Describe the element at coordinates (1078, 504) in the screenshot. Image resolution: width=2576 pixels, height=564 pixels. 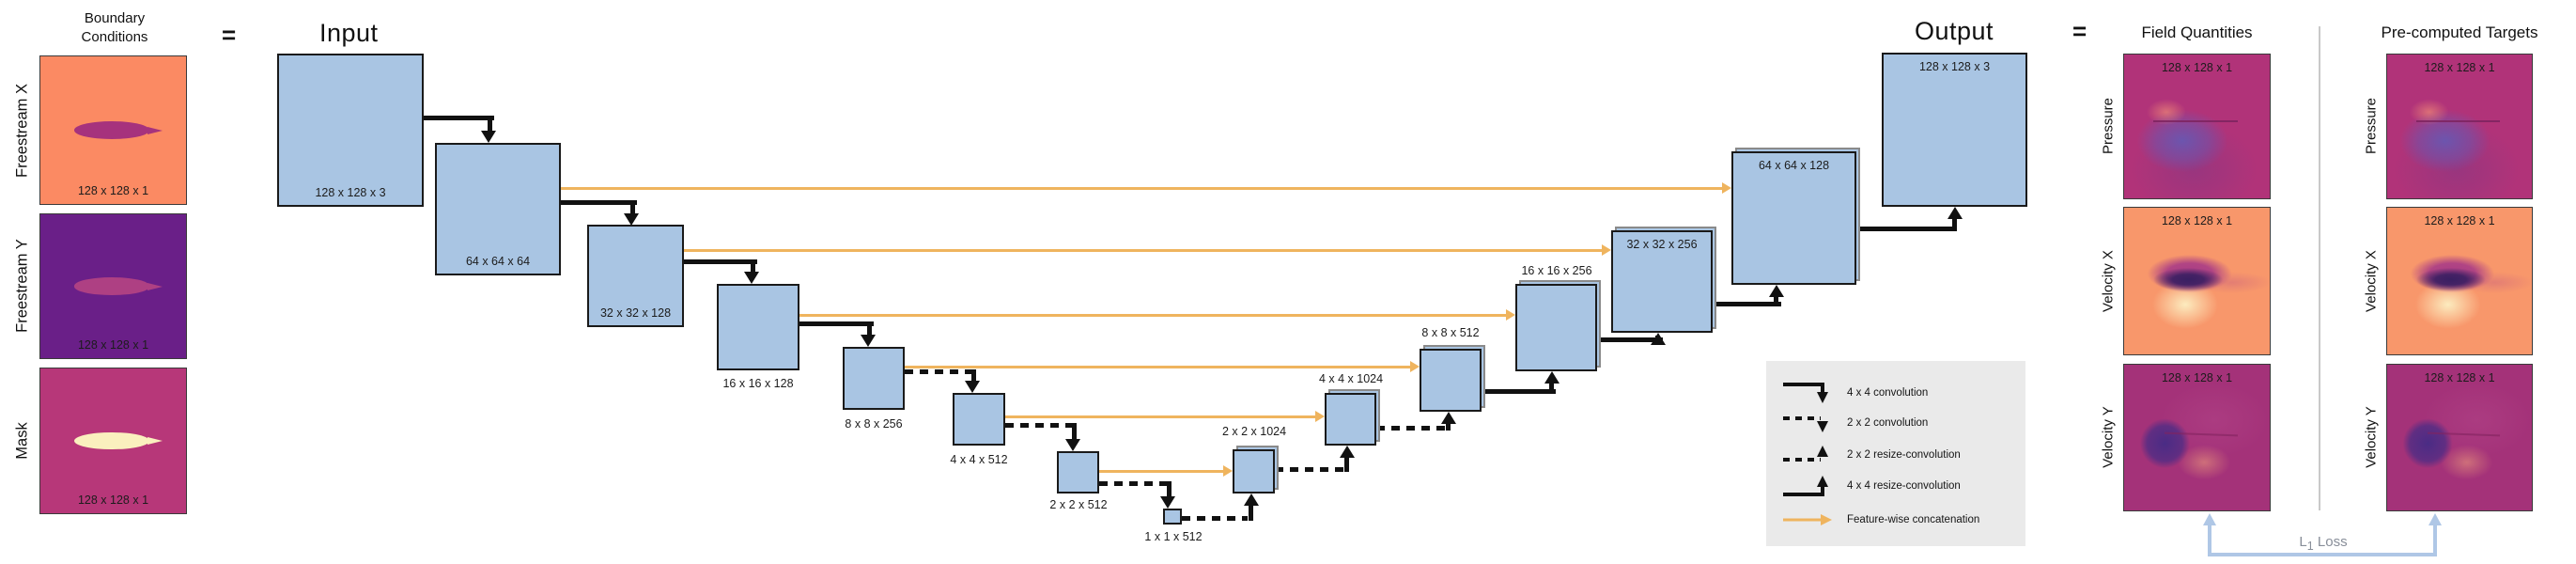
I see `block-dims-label: 2 x 2 x 512` at that location.